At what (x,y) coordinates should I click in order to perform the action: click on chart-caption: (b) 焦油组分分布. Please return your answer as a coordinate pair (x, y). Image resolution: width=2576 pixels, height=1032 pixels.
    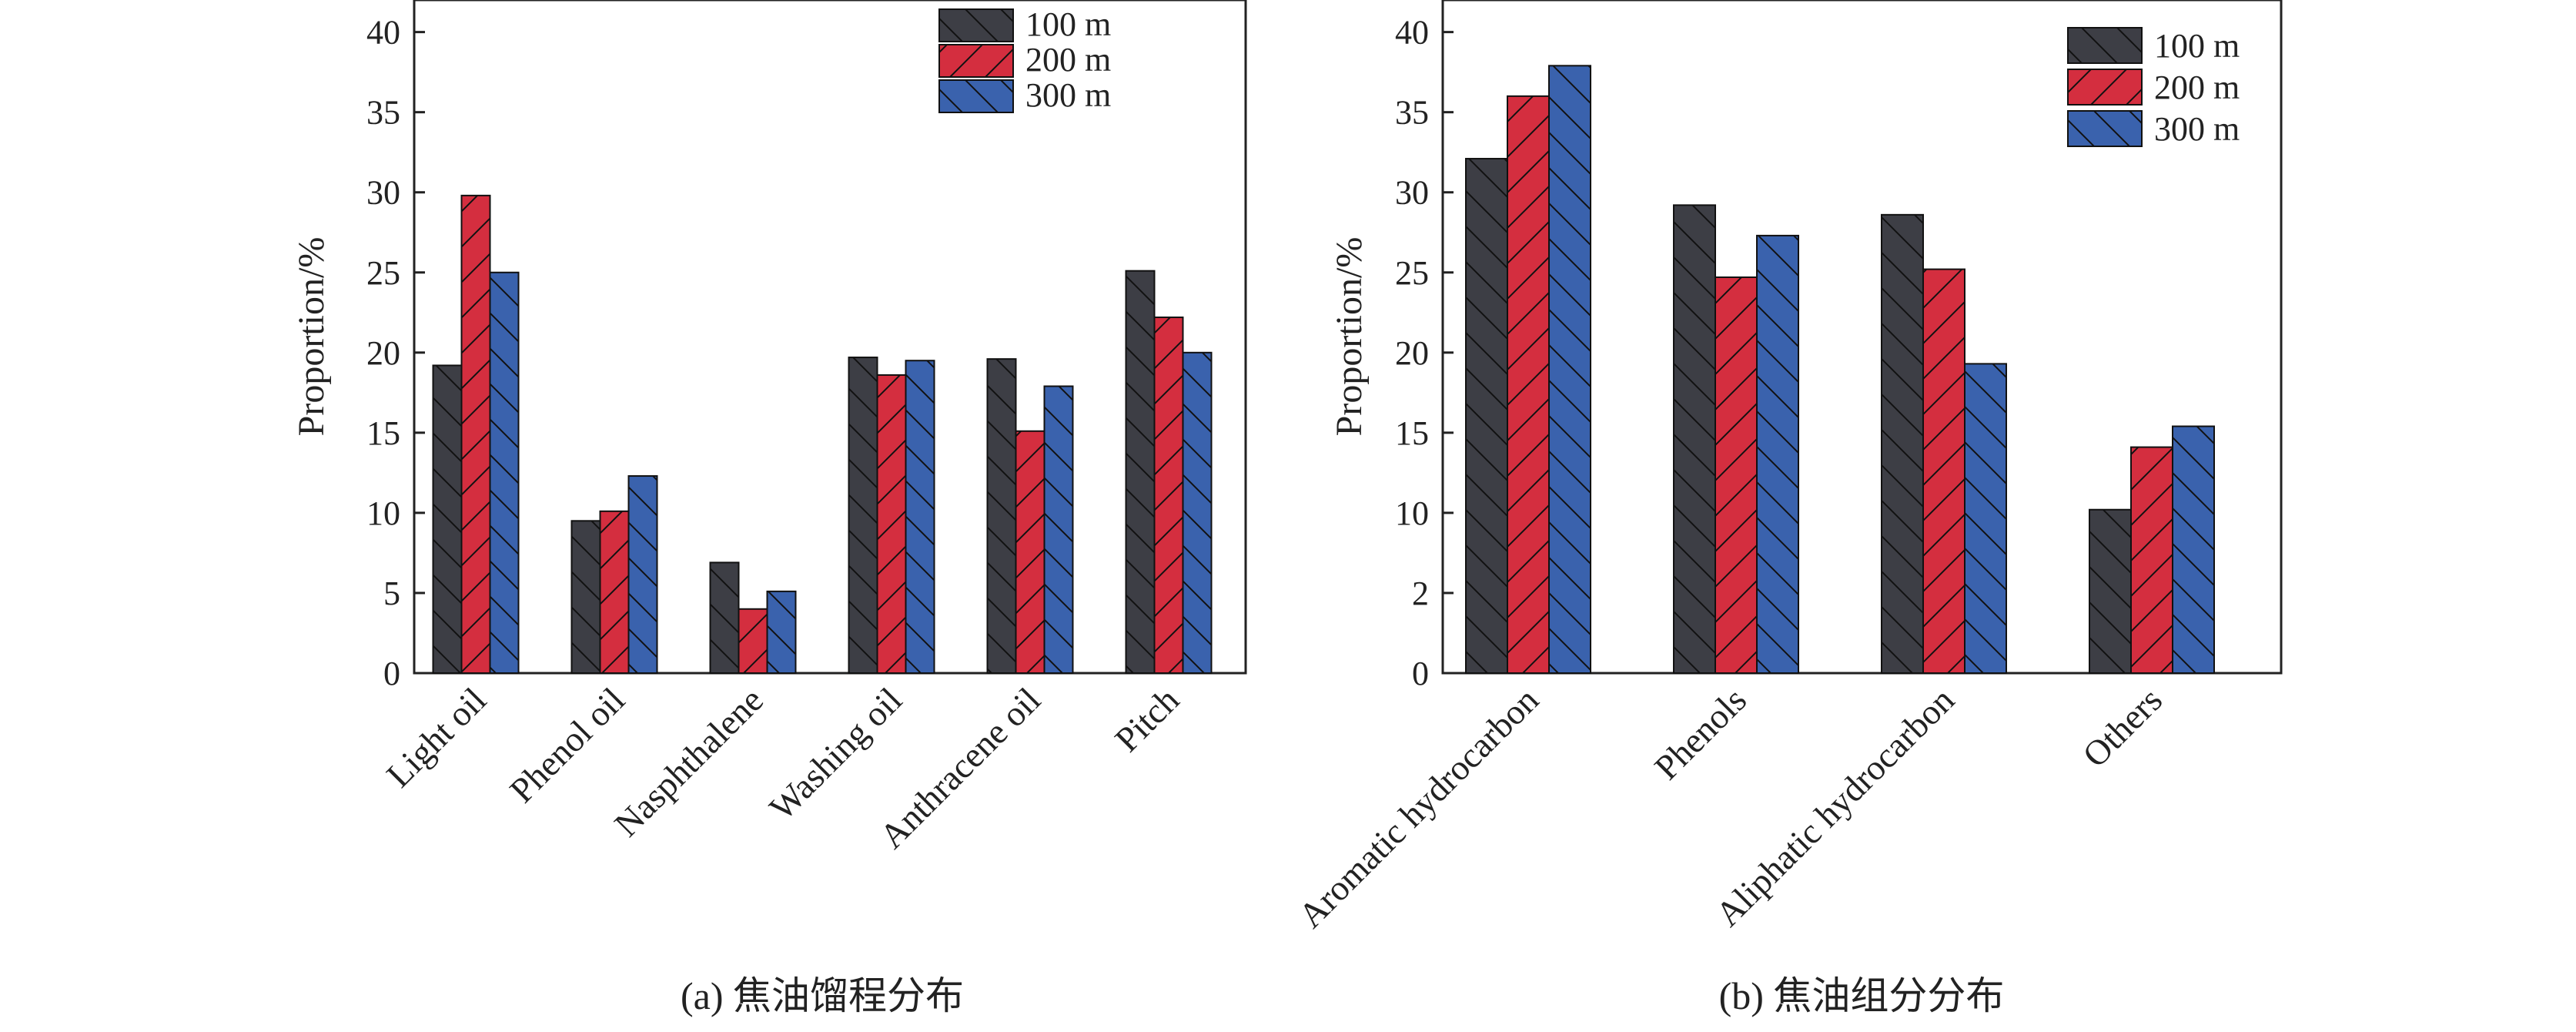
    Looking at the image, I should click on (1862, 996).